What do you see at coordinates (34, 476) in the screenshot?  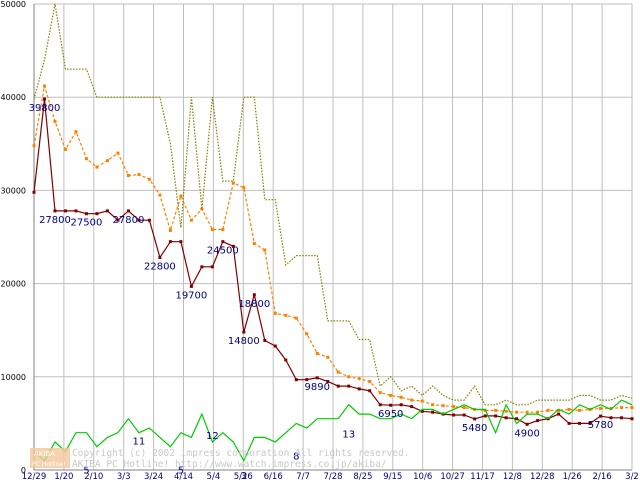 I see `x-tick-label: 12/29` at bounding box center [34, 476].